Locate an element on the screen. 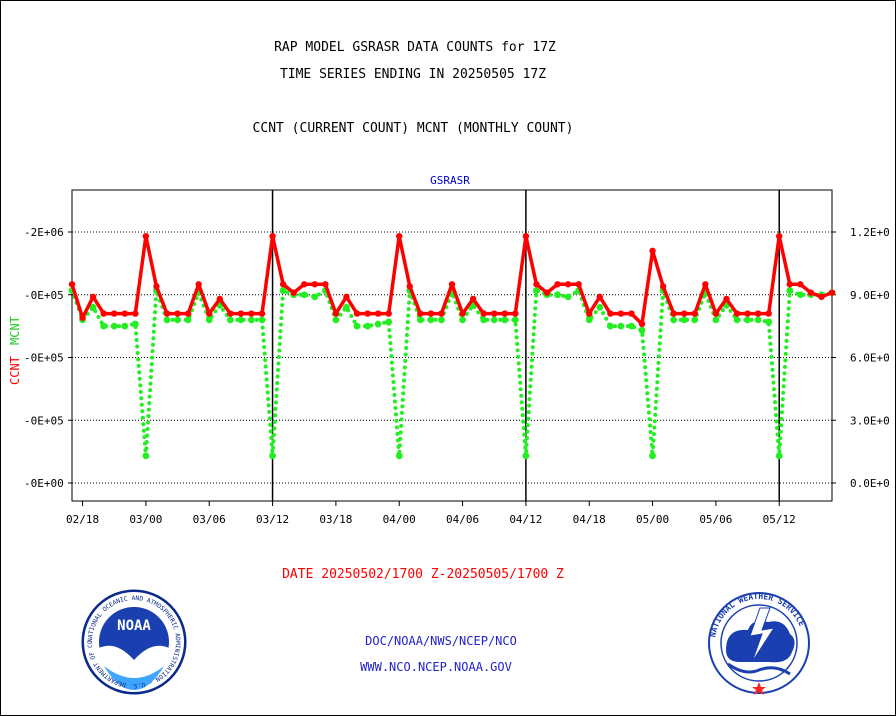  y-right-tick-label-3: 9.0E+0 is located at coordinates (870, 295).